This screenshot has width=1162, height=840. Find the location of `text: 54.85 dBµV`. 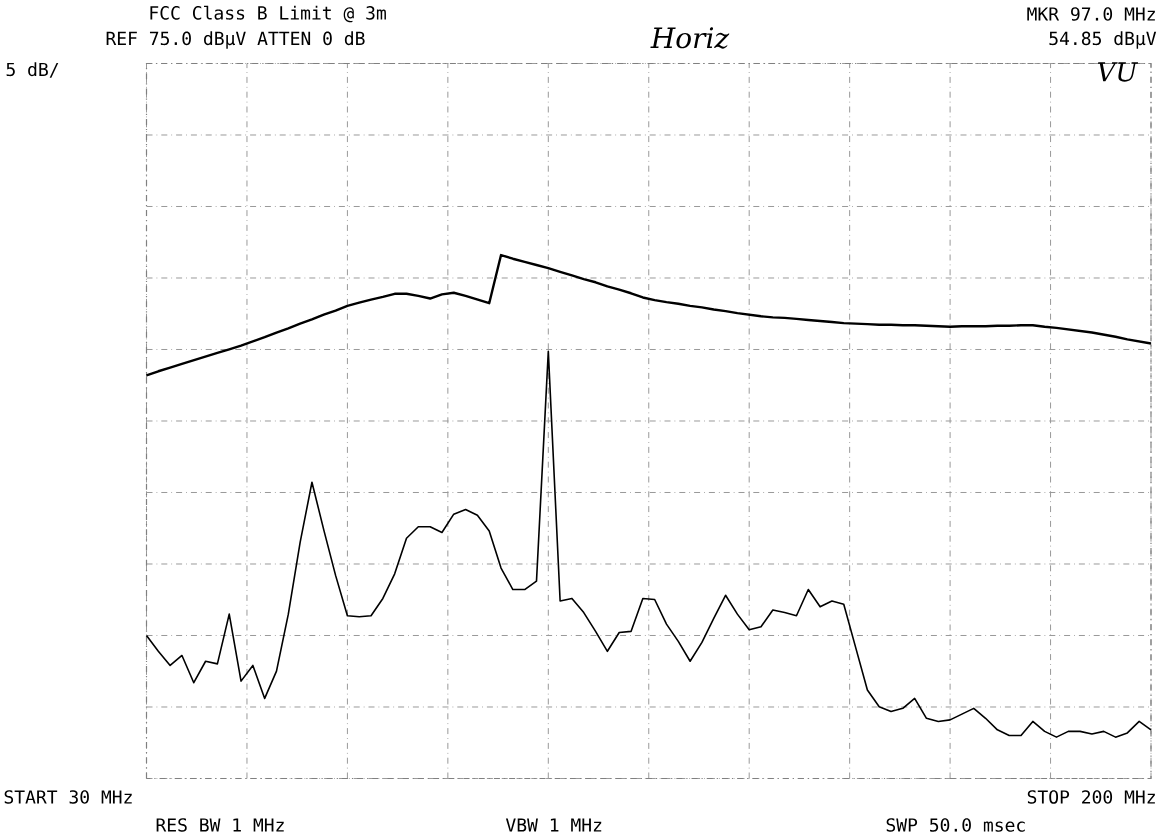

text: 54.85 dBµV is located at coordinates (1103, 40).